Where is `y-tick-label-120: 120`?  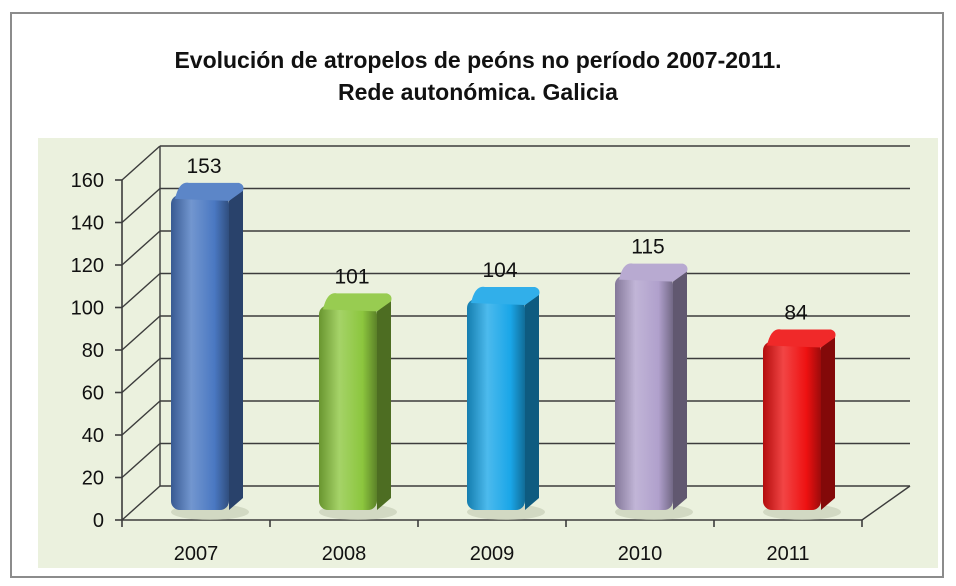
y-tick-label-120: 120 is located at coordinates (87, 266).